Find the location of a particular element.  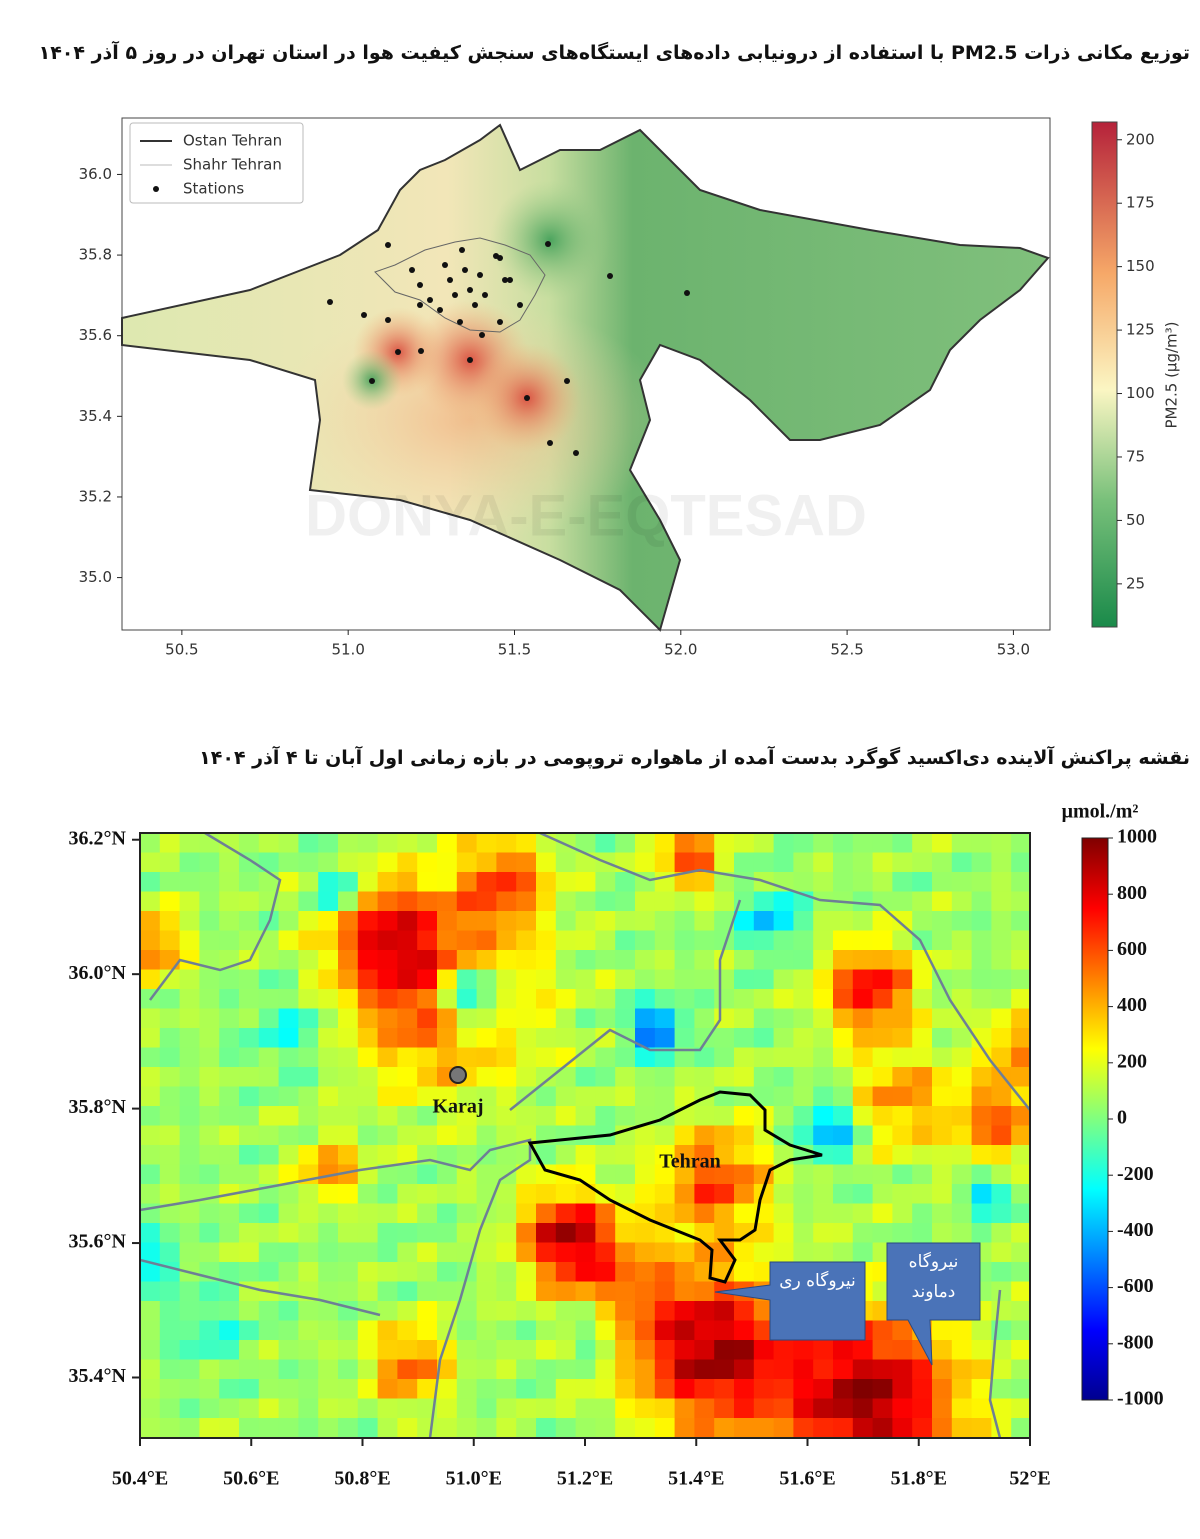

callout is located at coordinates (790, 1301).